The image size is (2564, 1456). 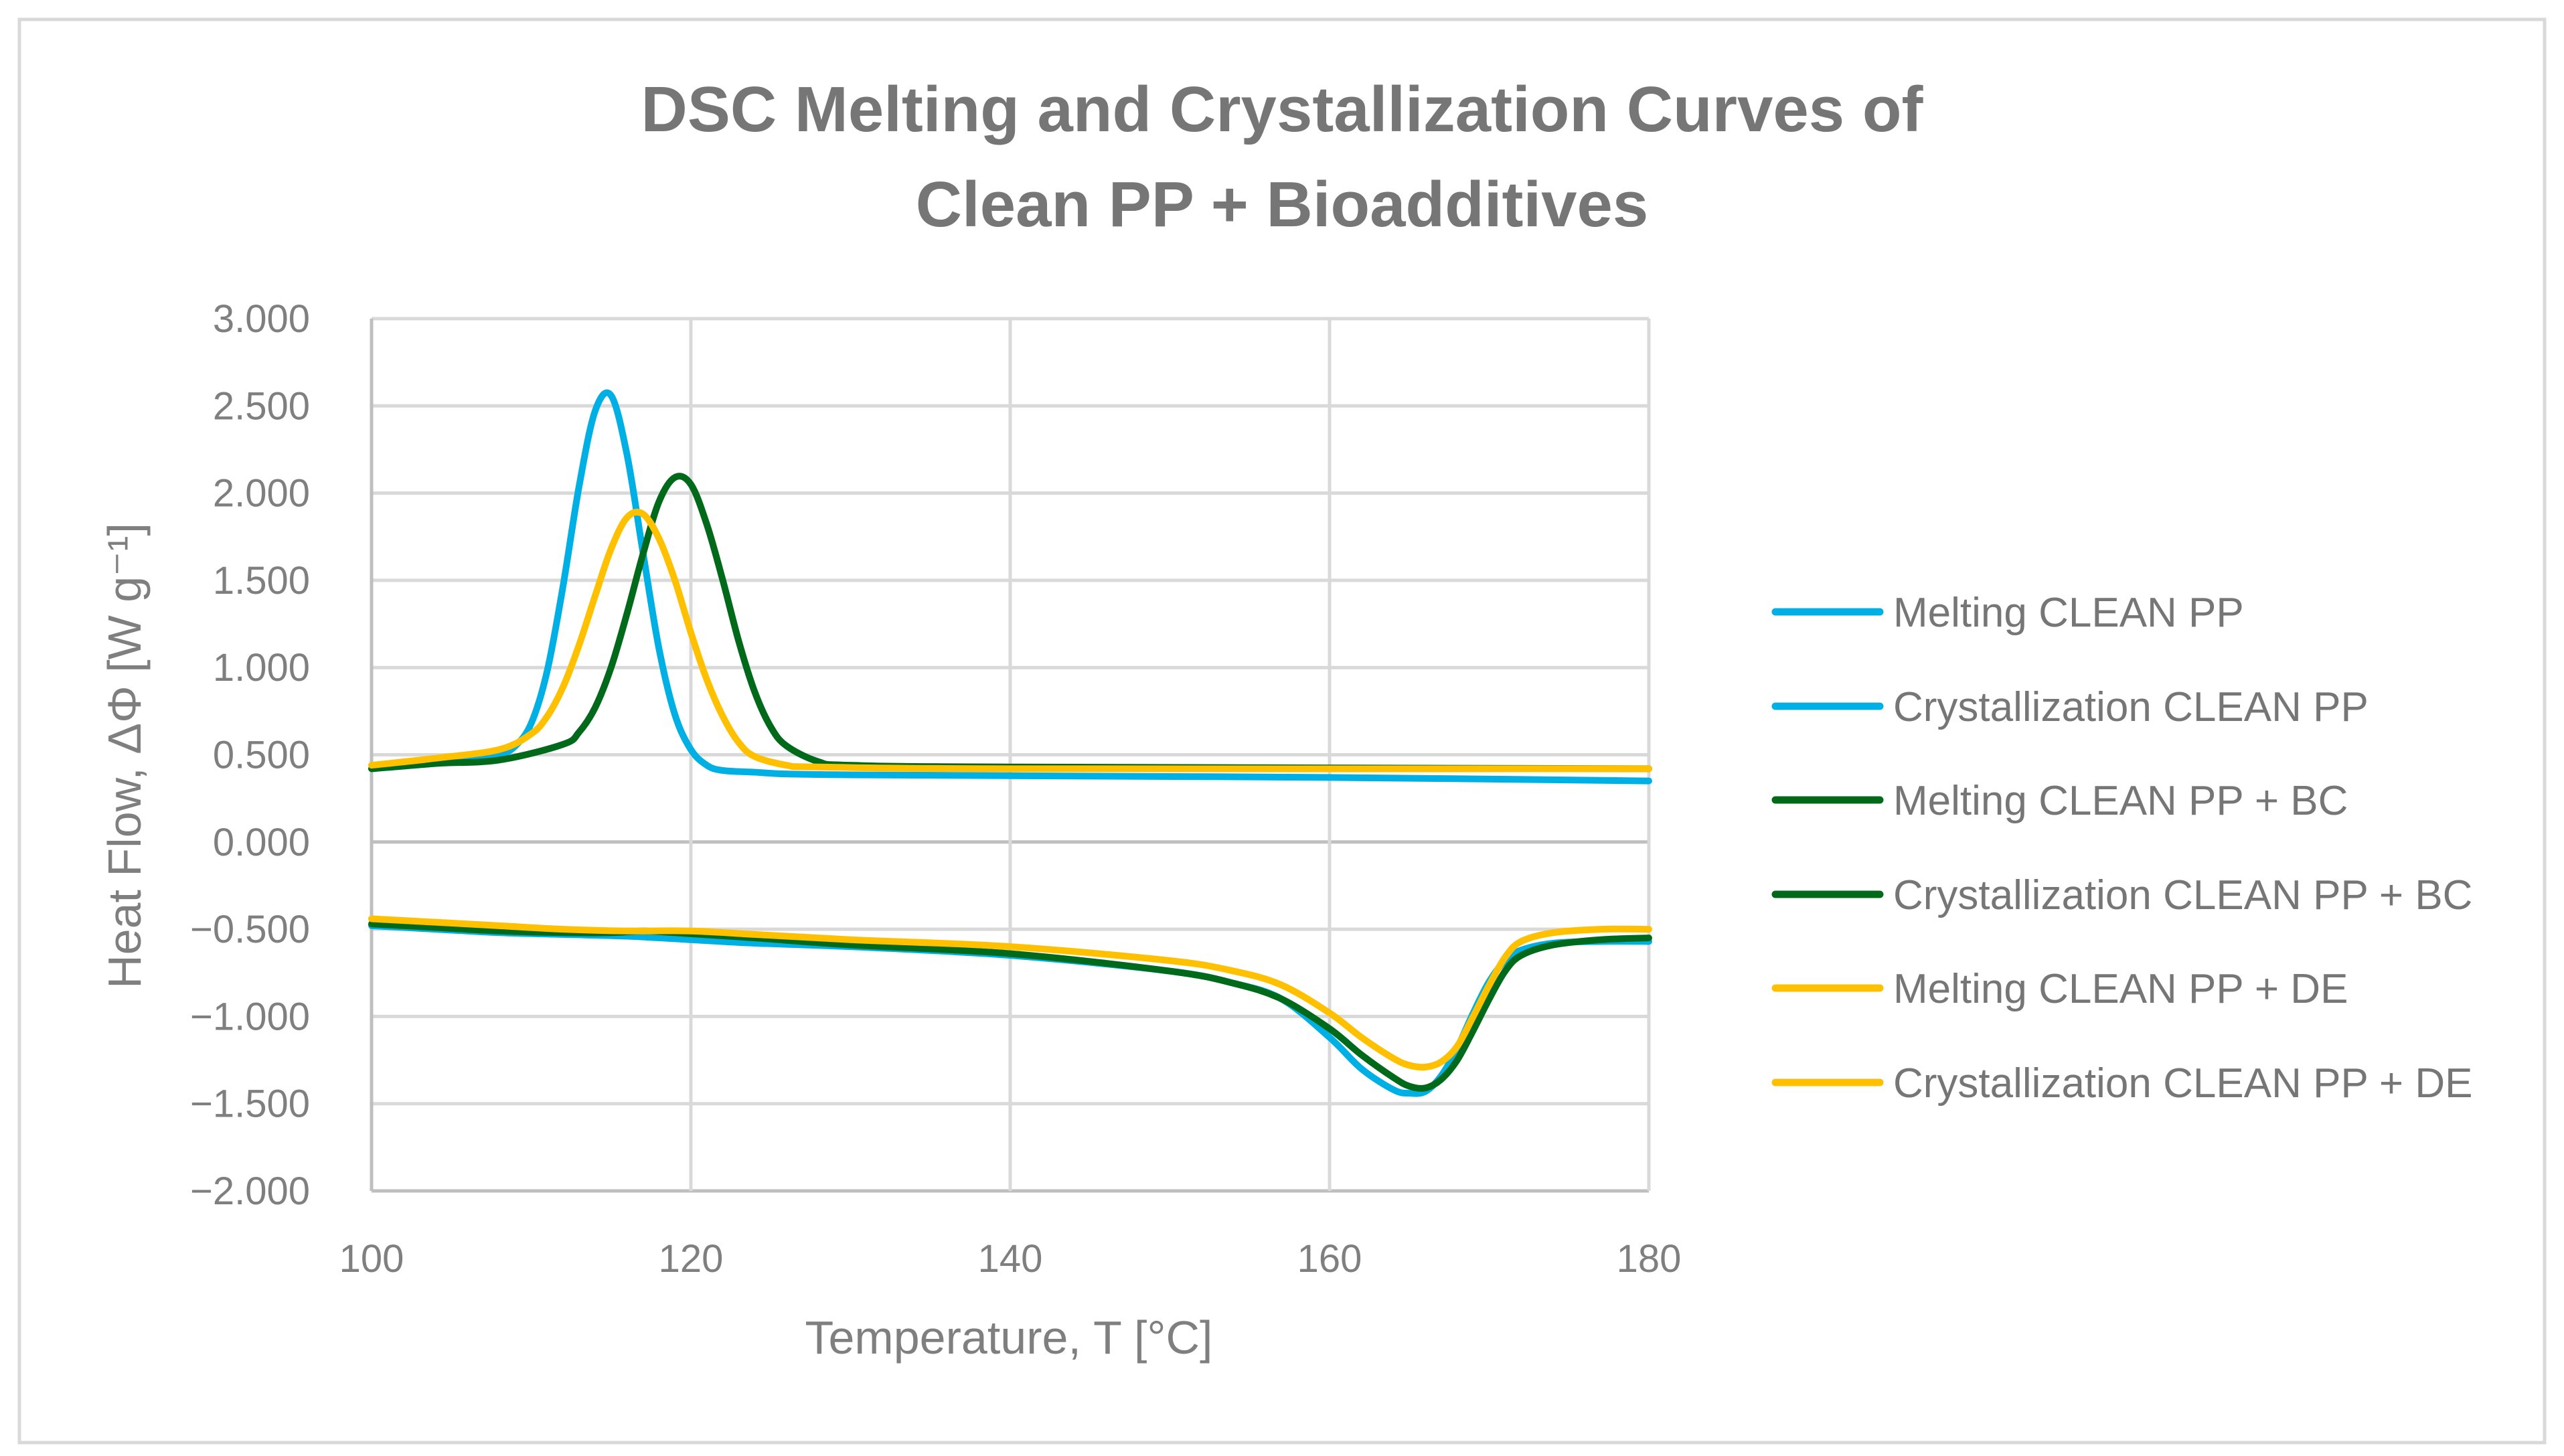 I want to click on legend-item: Melting CLEAN PP + DE, so click(x=2059, y=989).